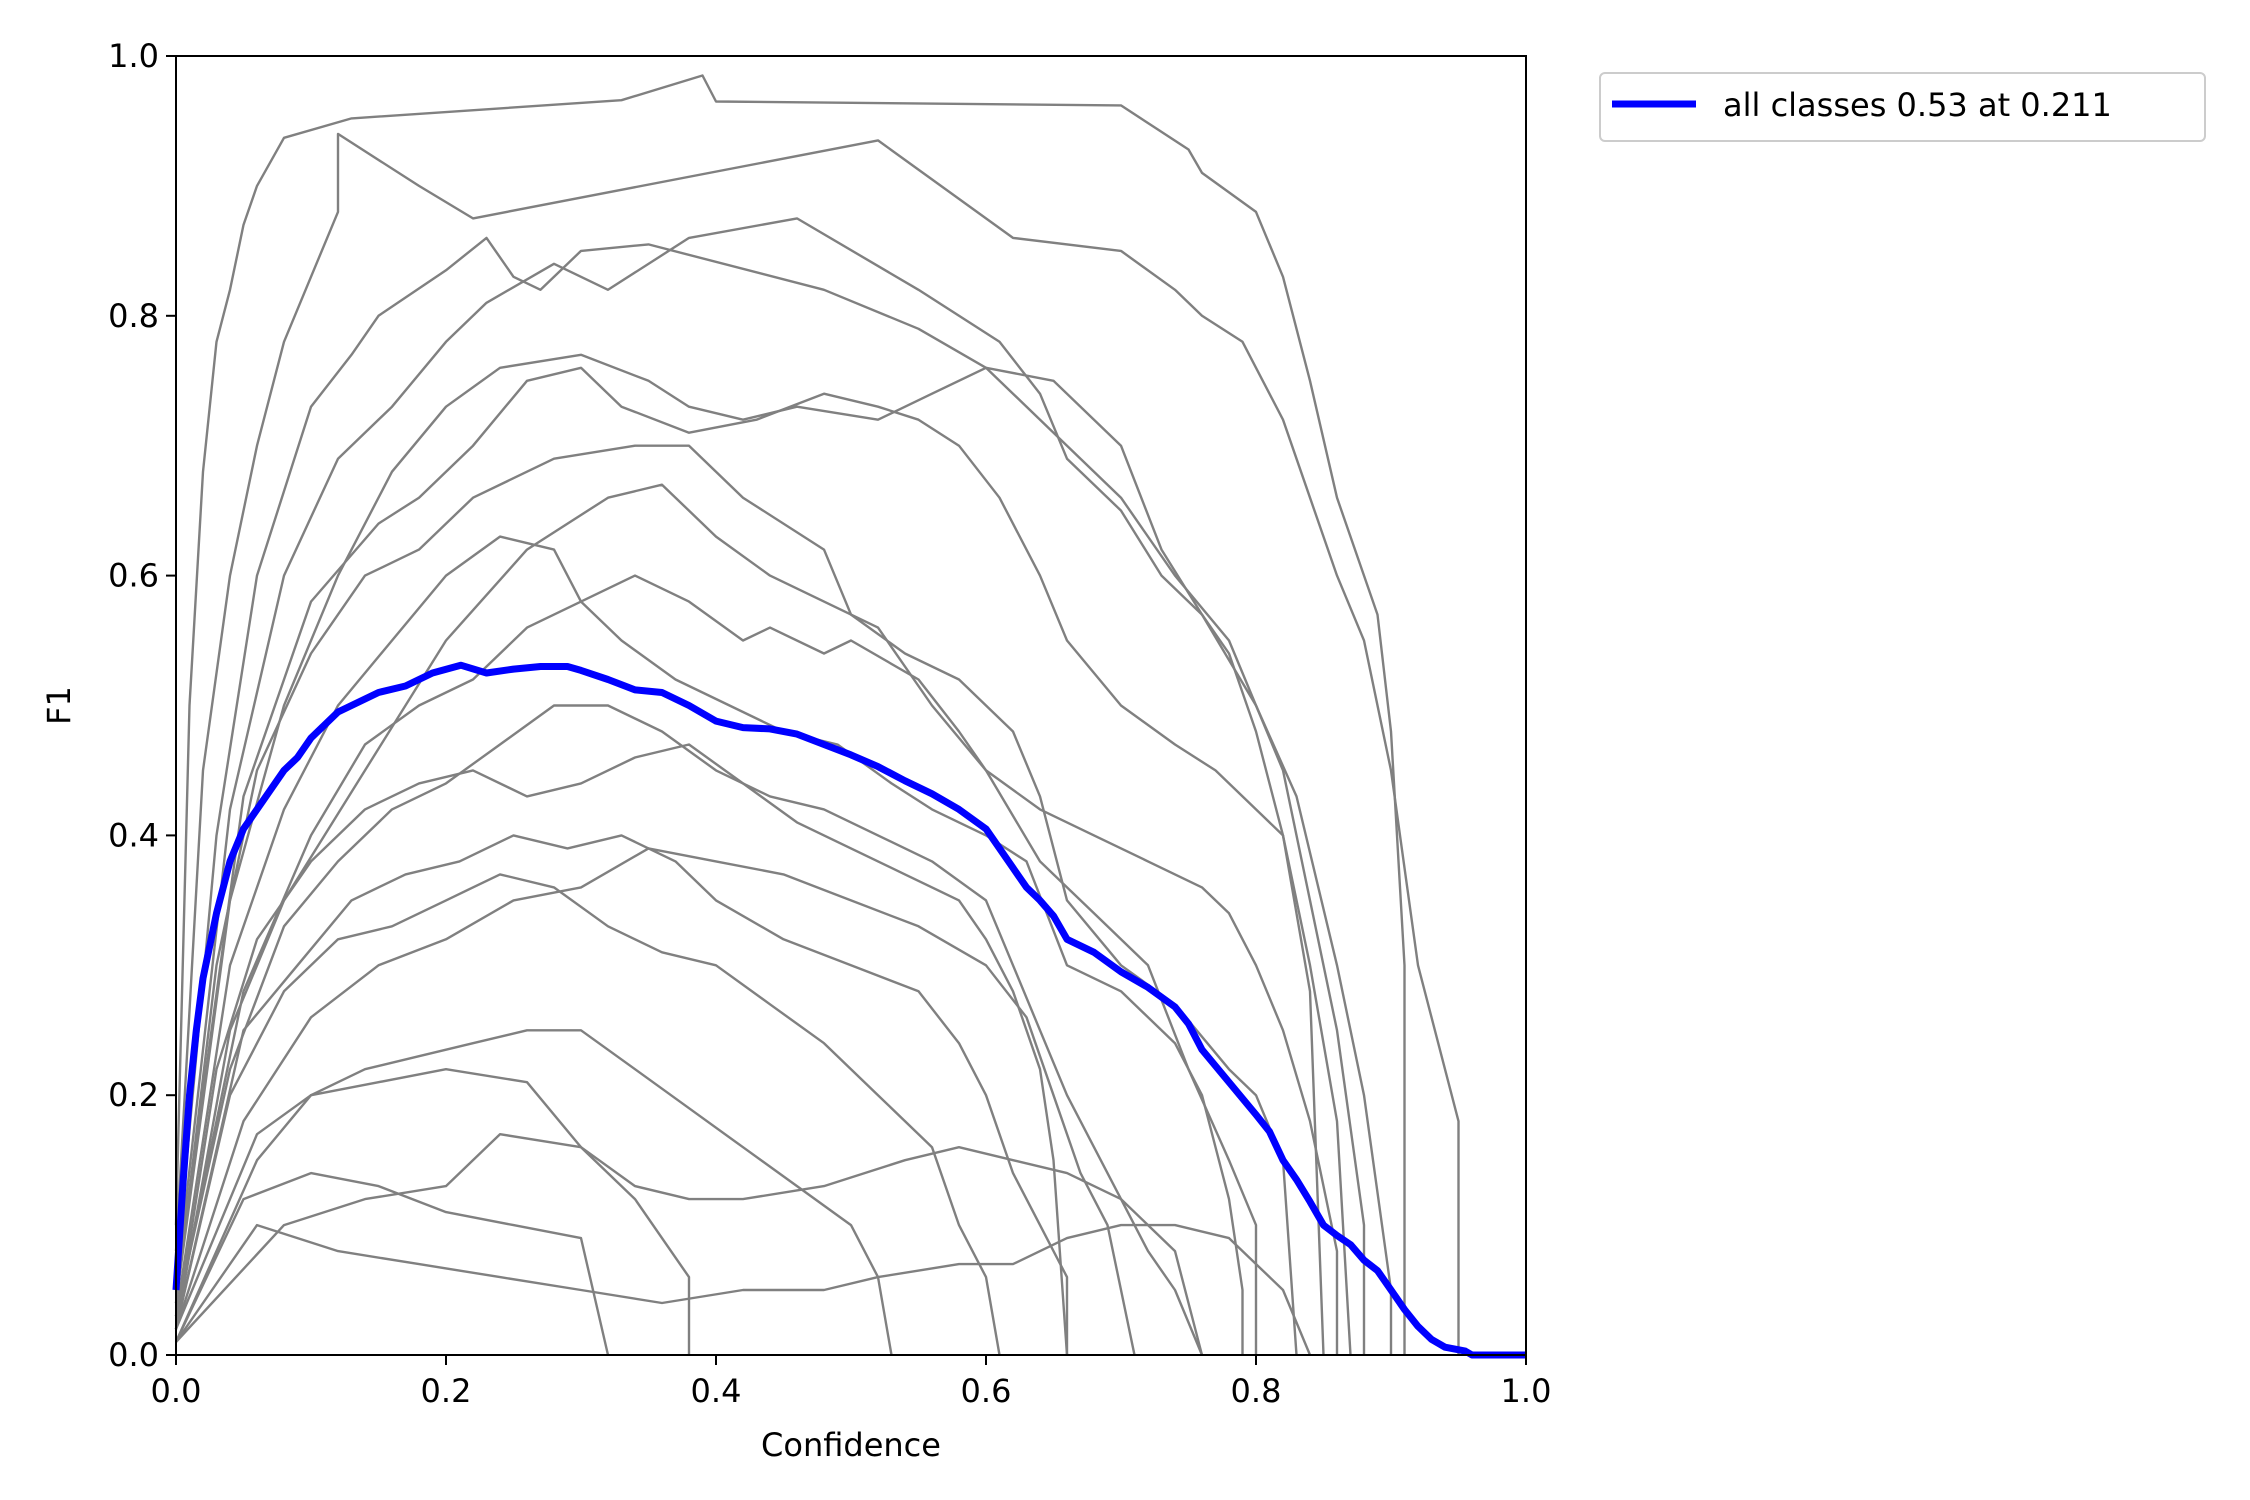 The image size is (2250, 1500). Describe the element at coordinates (59, 705) in the screenshot. I see `y-axis-label: F1` at that location.